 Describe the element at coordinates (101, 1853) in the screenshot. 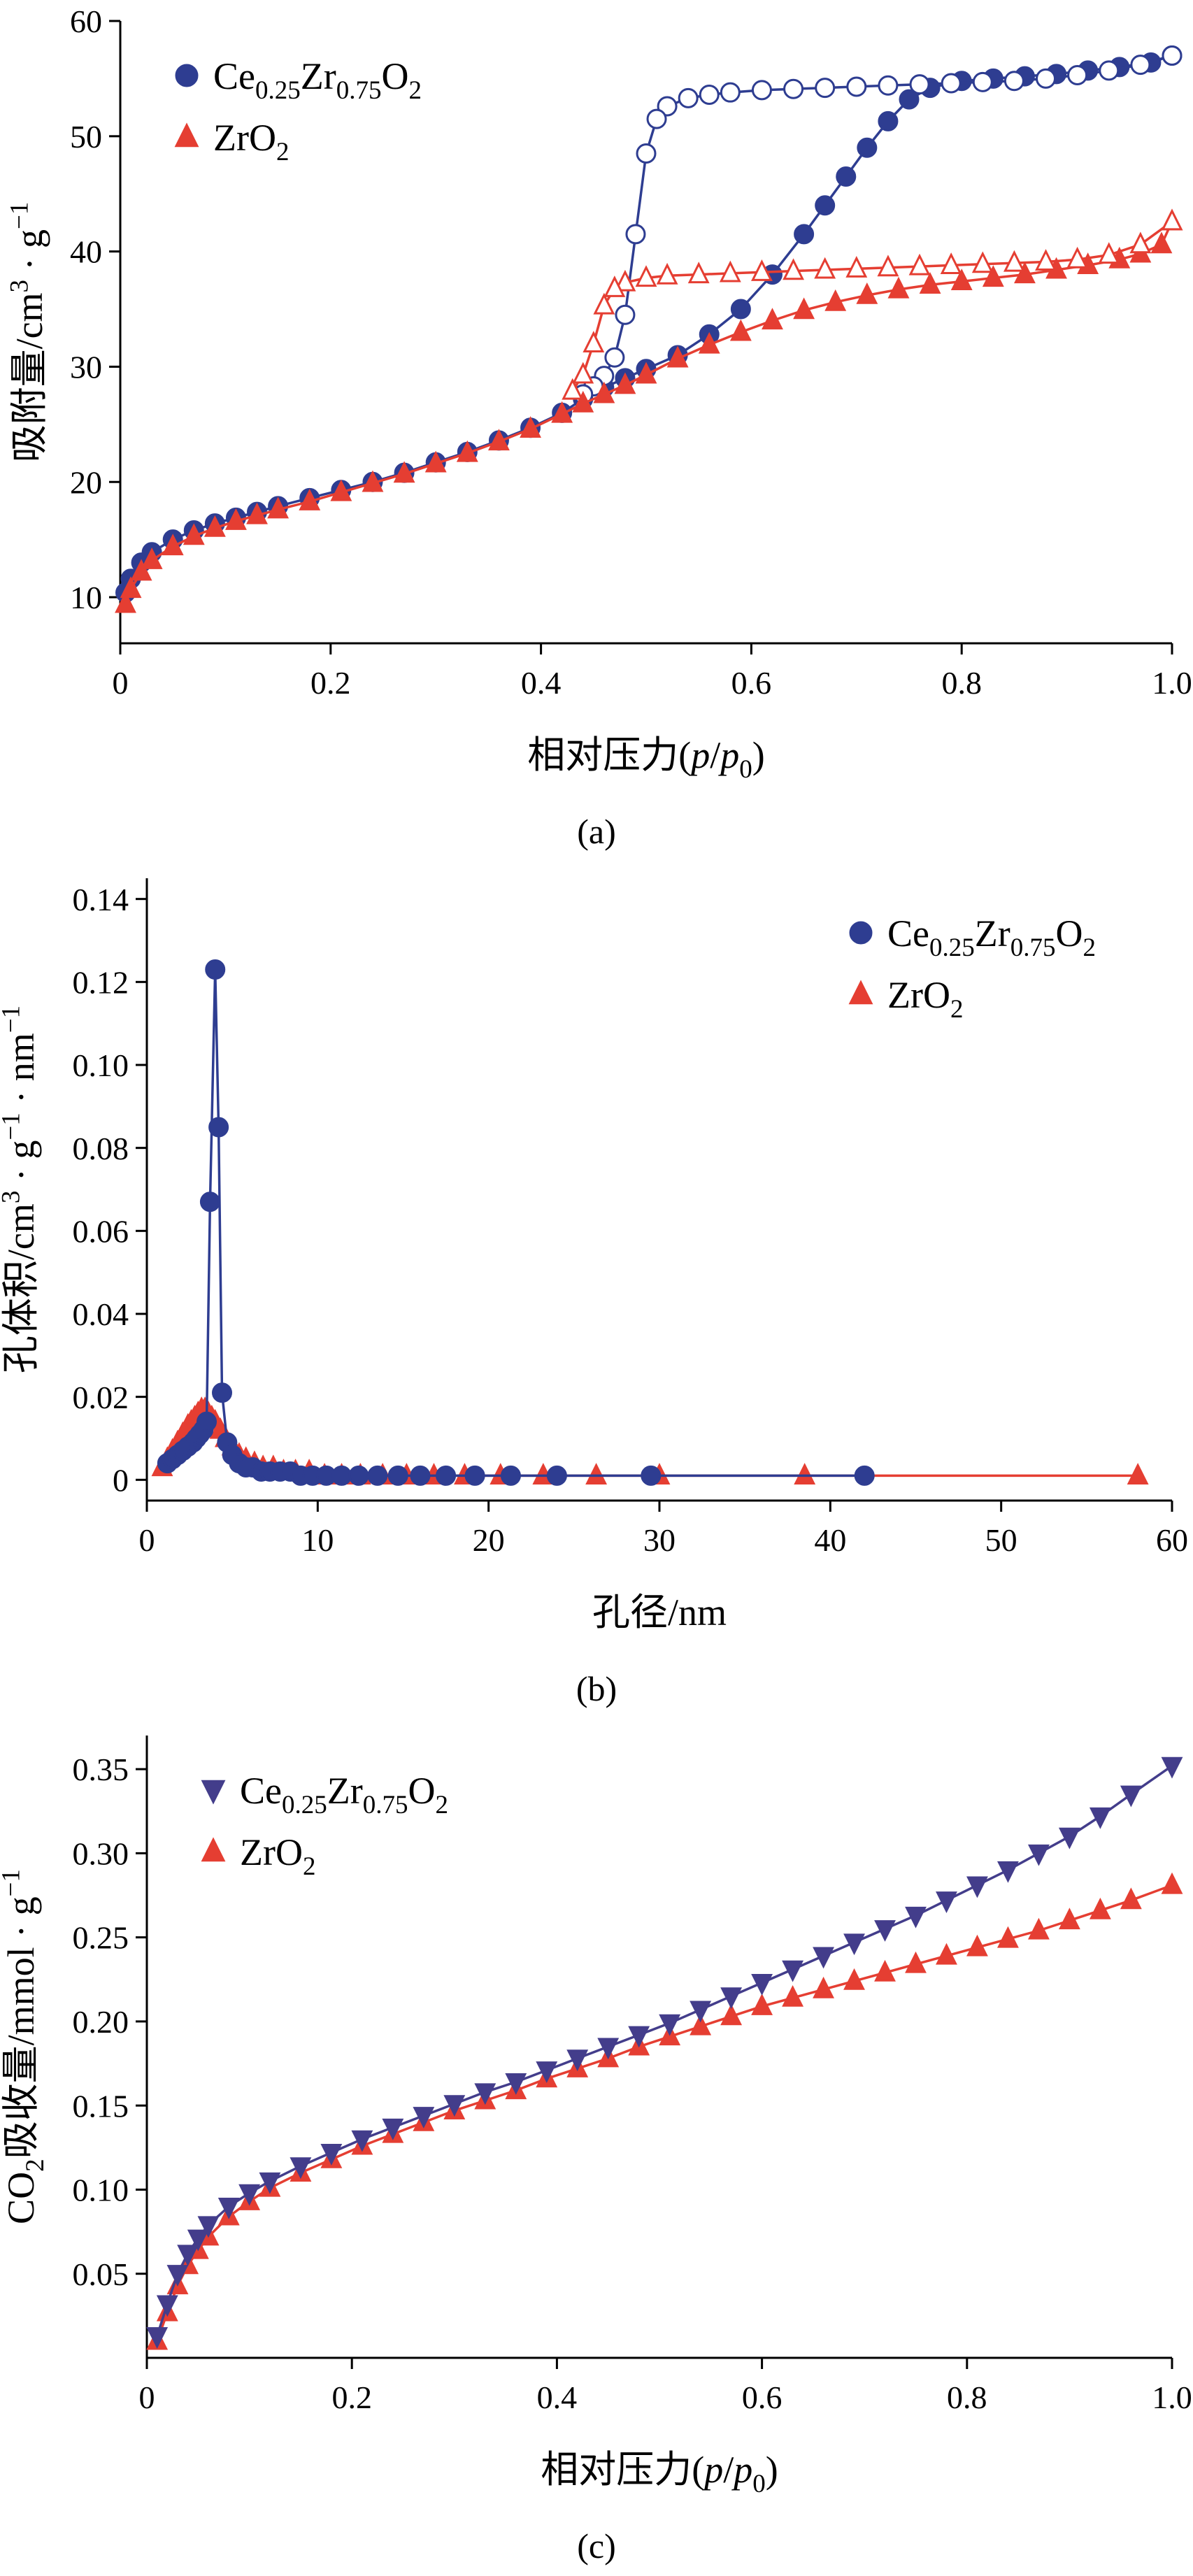

I see `svg-text: 0.30` at that location.